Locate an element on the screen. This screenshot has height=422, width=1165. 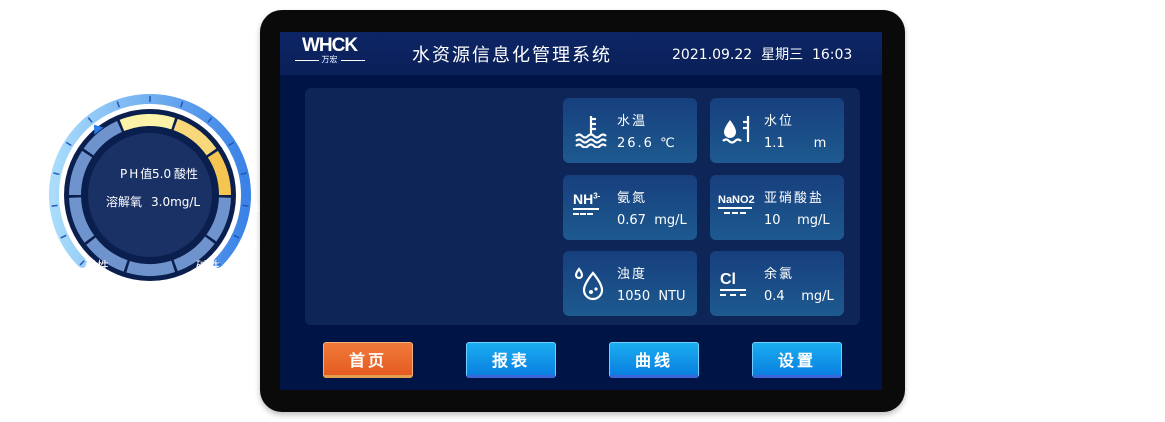
nano2-icon: NaNO2 is located at coordinates (739, 212).